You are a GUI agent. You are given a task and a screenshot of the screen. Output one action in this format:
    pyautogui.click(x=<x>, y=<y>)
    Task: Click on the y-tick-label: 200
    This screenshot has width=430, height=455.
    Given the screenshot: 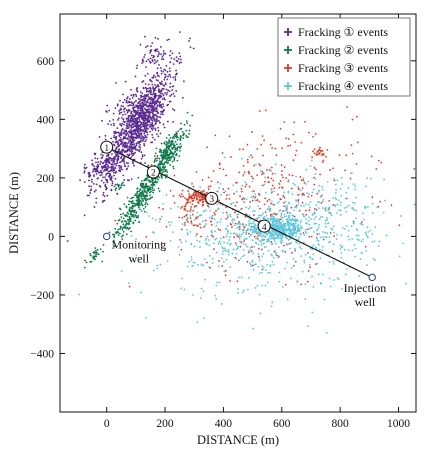 What is the action you would take?
    pyautogui.click(x=46, y=179)
    